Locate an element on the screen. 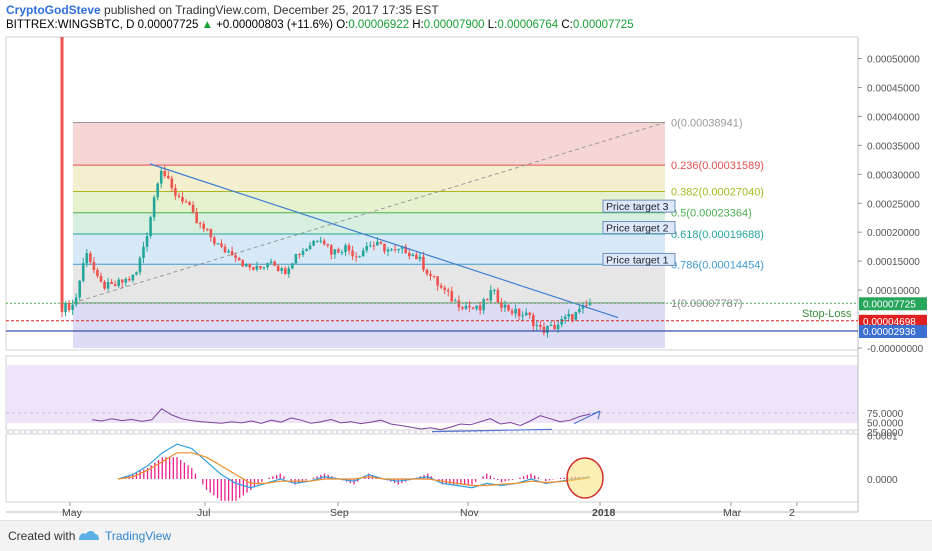  fib-zone is located at coordinates (369, 249).